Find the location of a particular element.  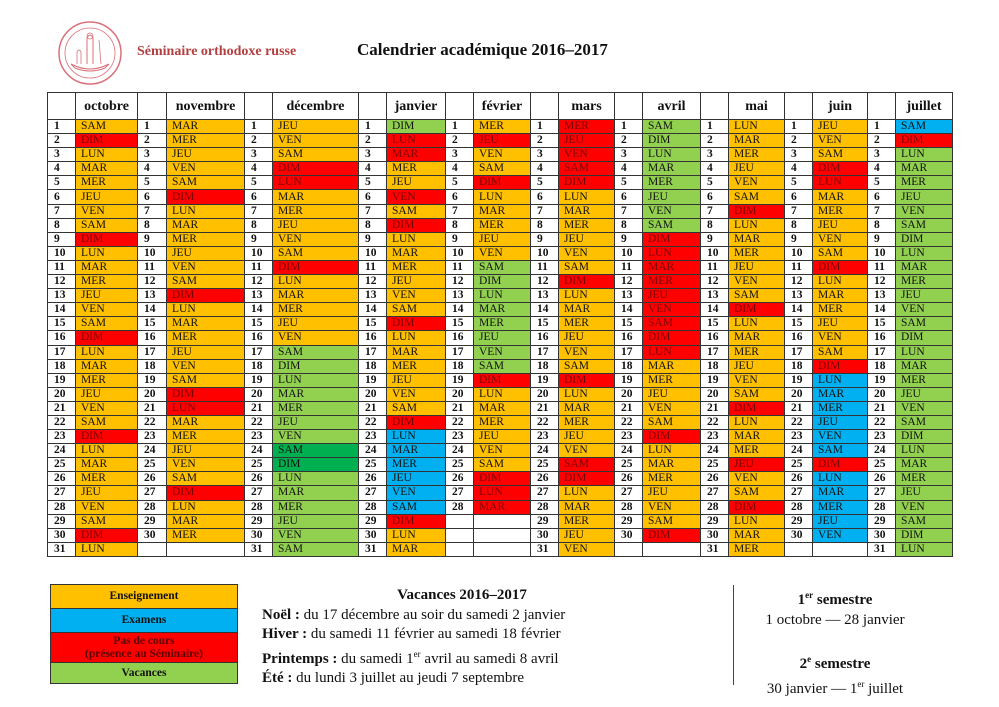

day-number: 23 is located at coordinates (459, 437).